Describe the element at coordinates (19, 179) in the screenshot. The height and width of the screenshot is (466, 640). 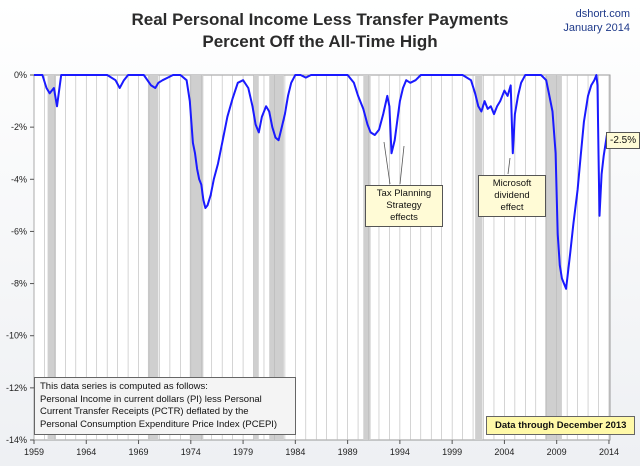
I see `y-tick-label: -4%` at that location.